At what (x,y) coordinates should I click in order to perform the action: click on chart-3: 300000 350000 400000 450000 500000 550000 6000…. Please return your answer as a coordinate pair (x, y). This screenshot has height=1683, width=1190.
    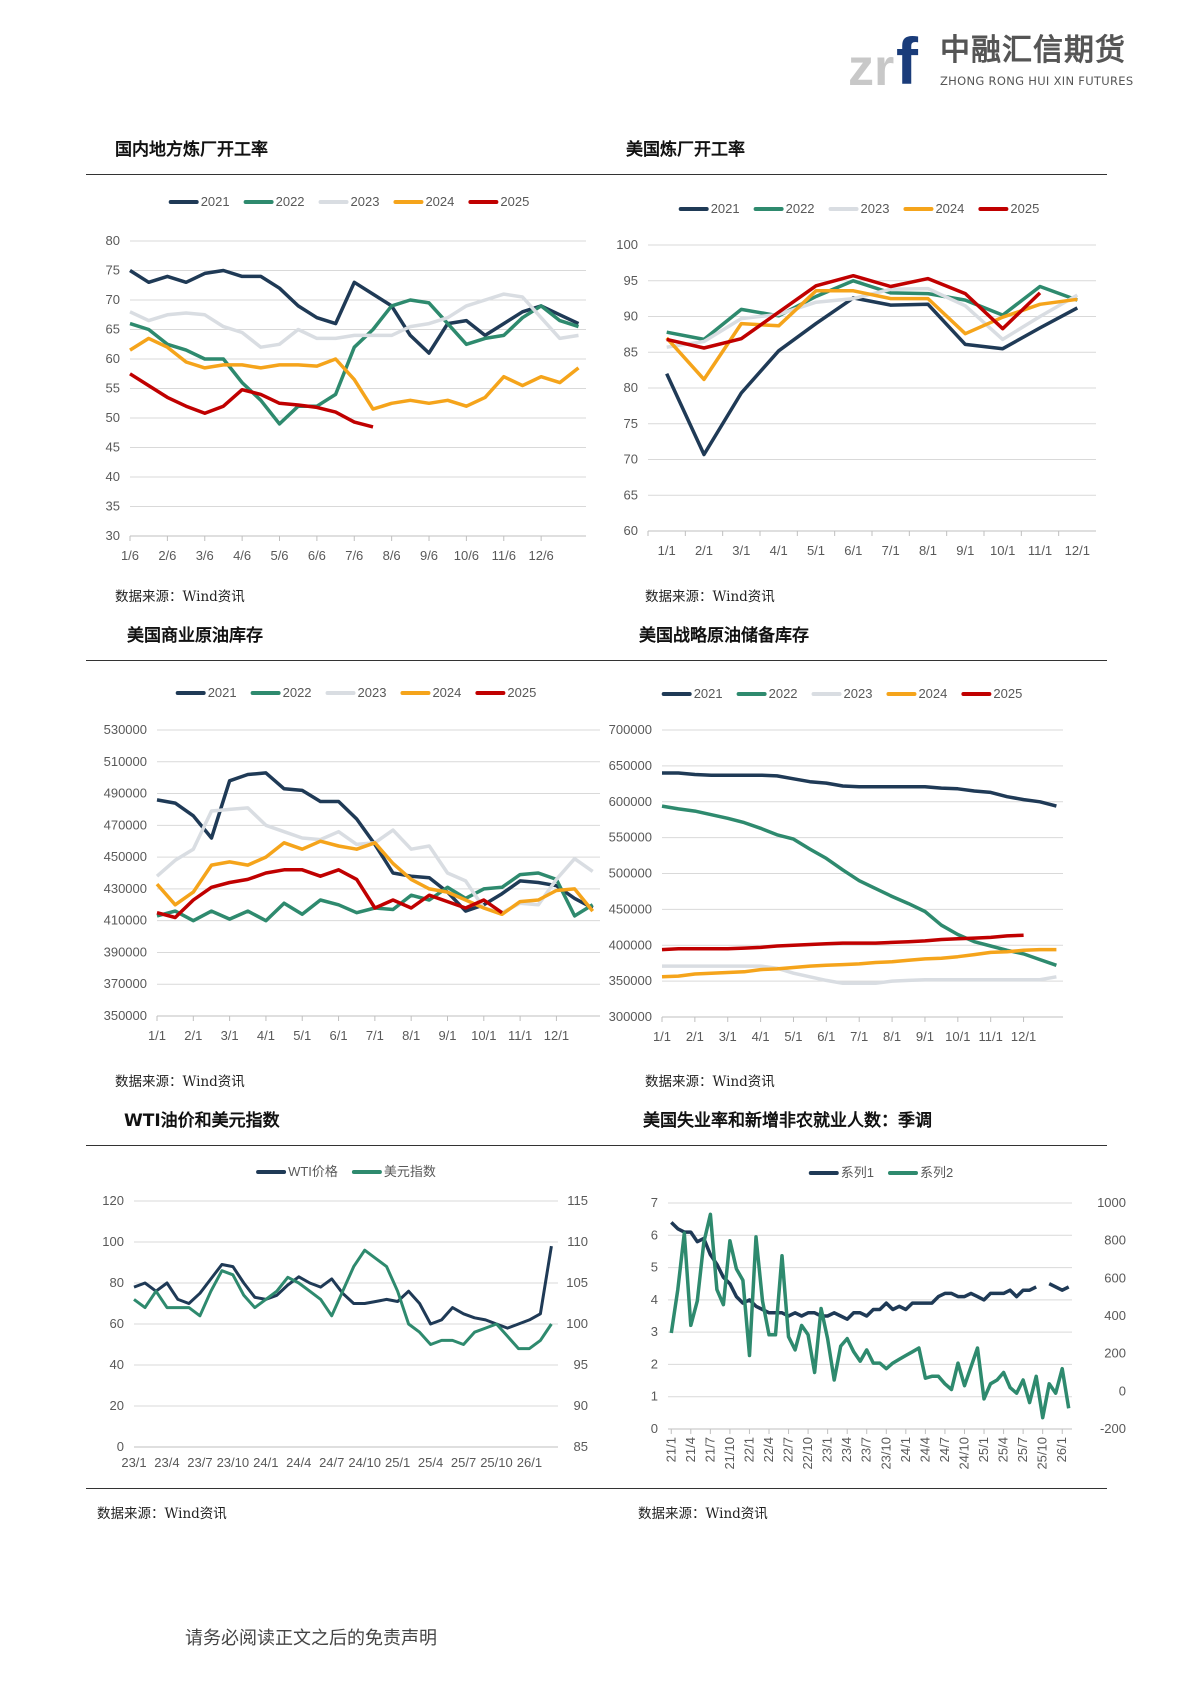
    Looking at the image, I should click on (836, 865).